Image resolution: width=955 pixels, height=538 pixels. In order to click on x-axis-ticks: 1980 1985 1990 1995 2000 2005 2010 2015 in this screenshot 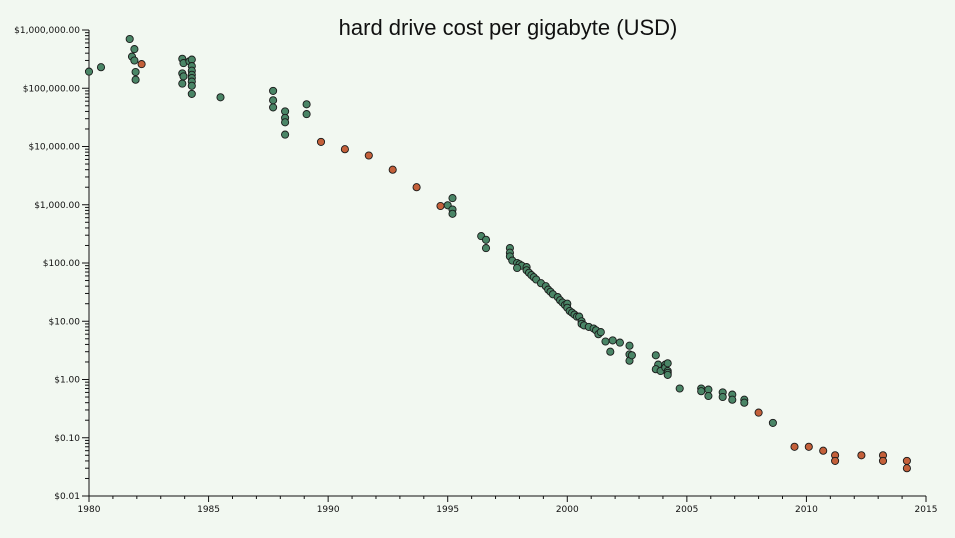, I will do `click(508, 505)`.